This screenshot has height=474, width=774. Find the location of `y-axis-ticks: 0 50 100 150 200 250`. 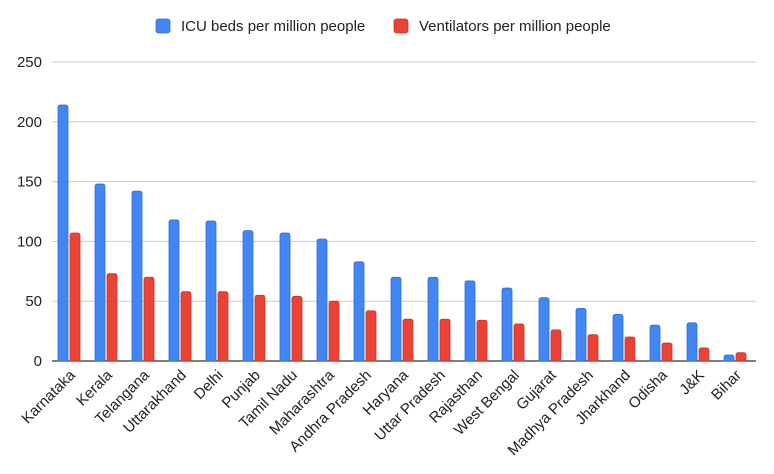

y-axis-ticks: 0 50 100 150 200 250 is located at coordinates (29, 212).